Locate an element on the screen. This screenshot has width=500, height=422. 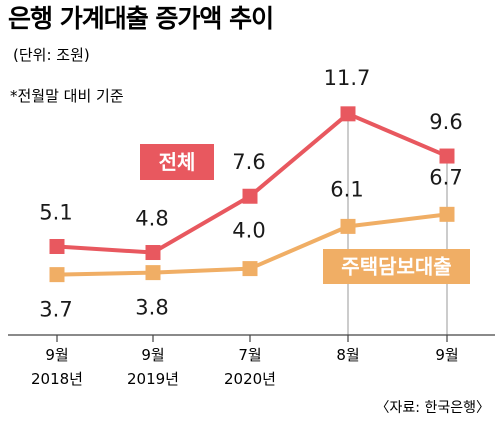
data-label: 6.1 is located at coordinates (346, 189).